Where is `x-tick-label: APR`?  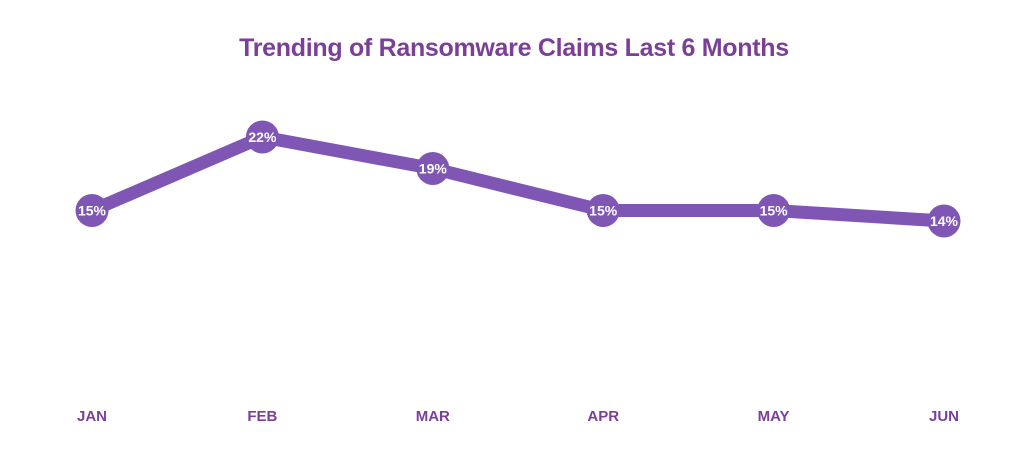
x-tick-label: APR is located at coordinates (603, 416).